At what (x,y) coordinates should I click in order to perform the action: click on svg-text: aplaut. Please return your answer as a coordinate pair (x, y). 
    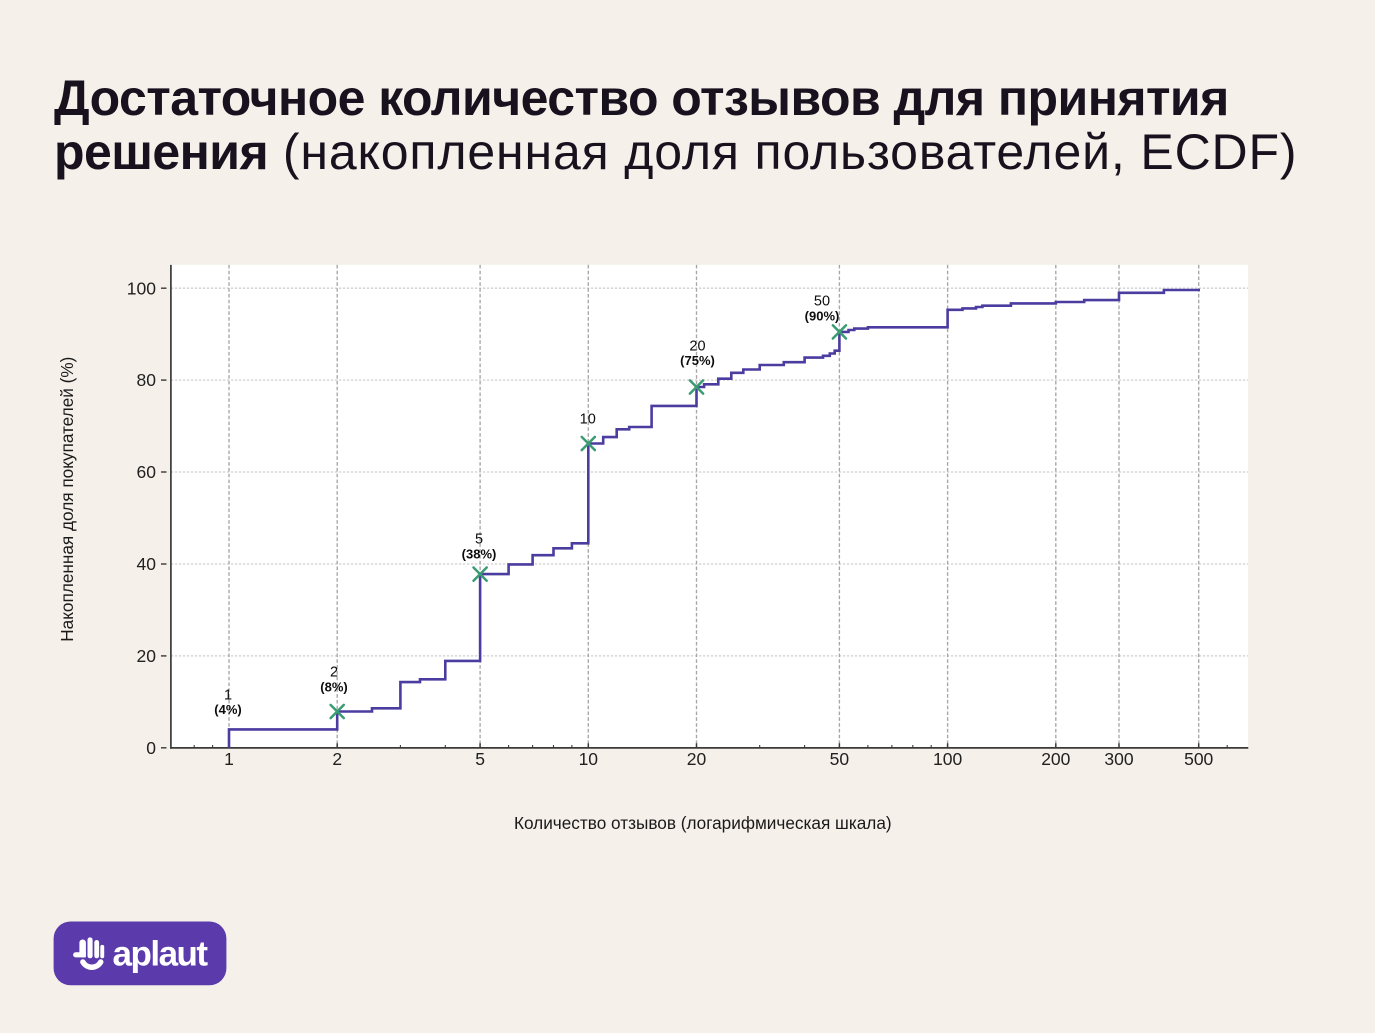
    Looking at the image, I should click on (161, 954).